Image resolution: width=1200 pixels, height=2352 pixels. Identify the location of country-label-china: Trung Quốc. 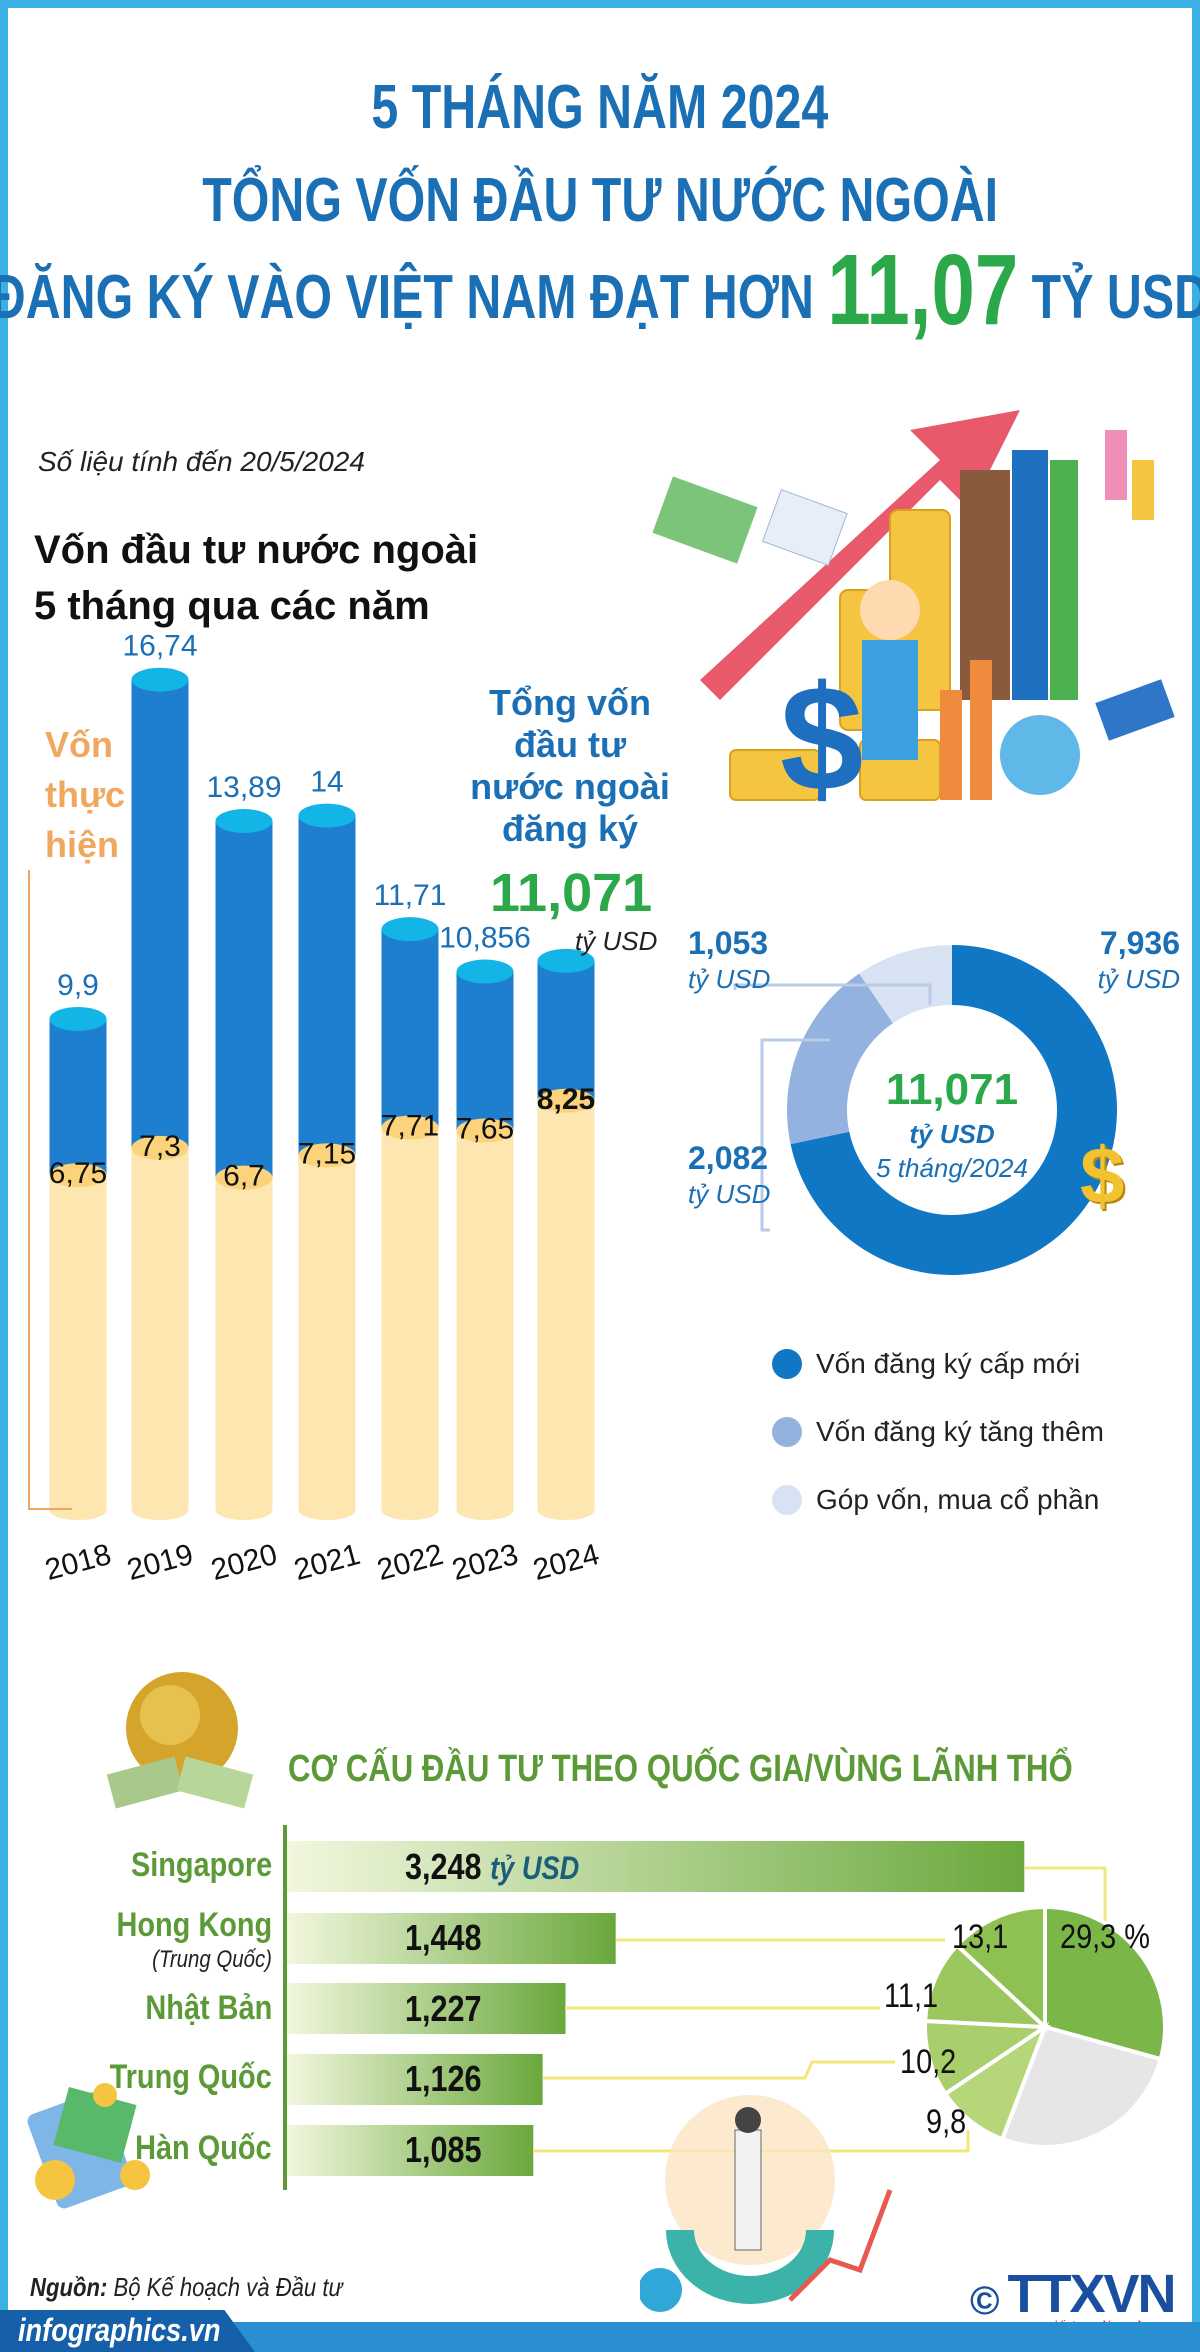
(190, 2077).